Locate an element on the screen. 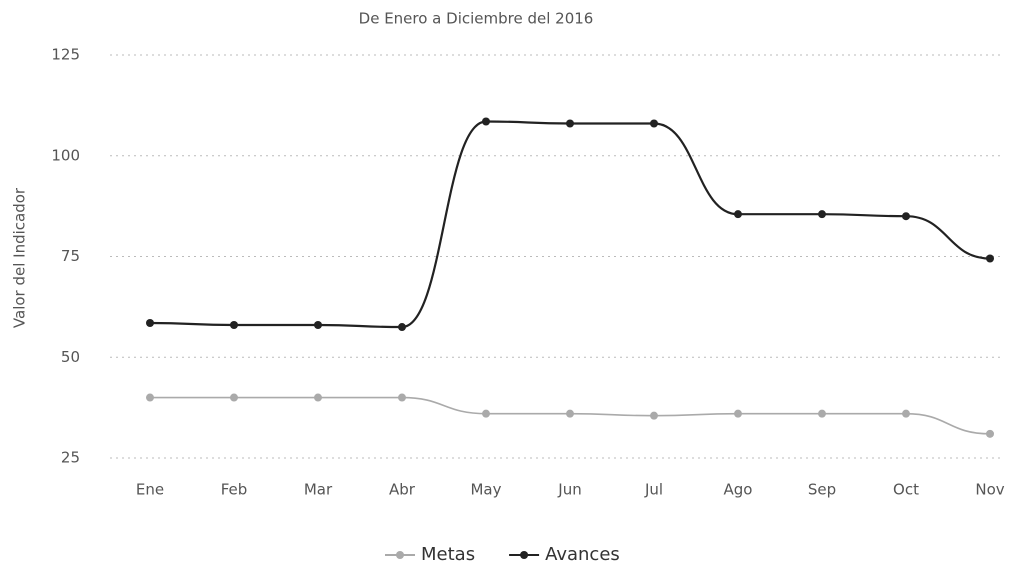  chart-title: De Enero a Diciembre del 2016 is located at coordinates (476, 19).